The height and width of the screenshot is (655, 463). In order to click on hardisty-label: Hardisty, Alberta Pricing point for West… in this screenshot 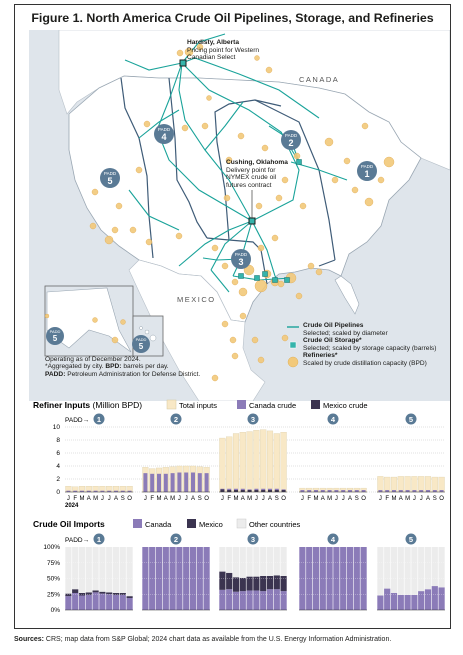, I will do `click(223, 50)`.